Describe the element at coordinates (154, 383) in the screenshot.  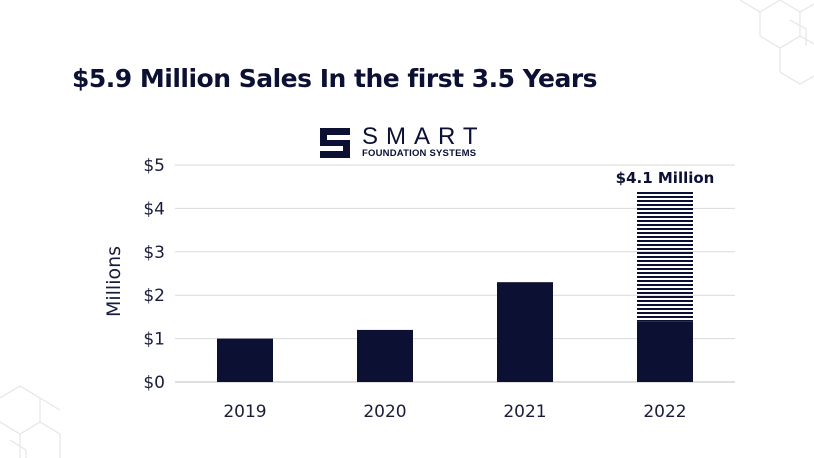
I see `y-tick-label: $0` at that location.